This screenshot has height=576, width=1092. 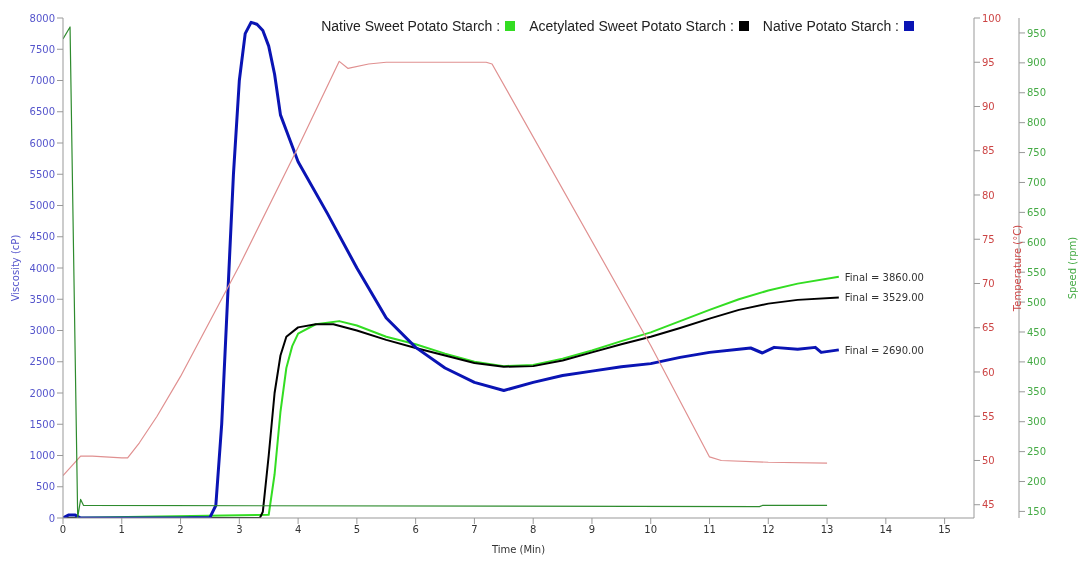 I want to click on annotation: Final = 3860.00, so click(x=884, y=277).